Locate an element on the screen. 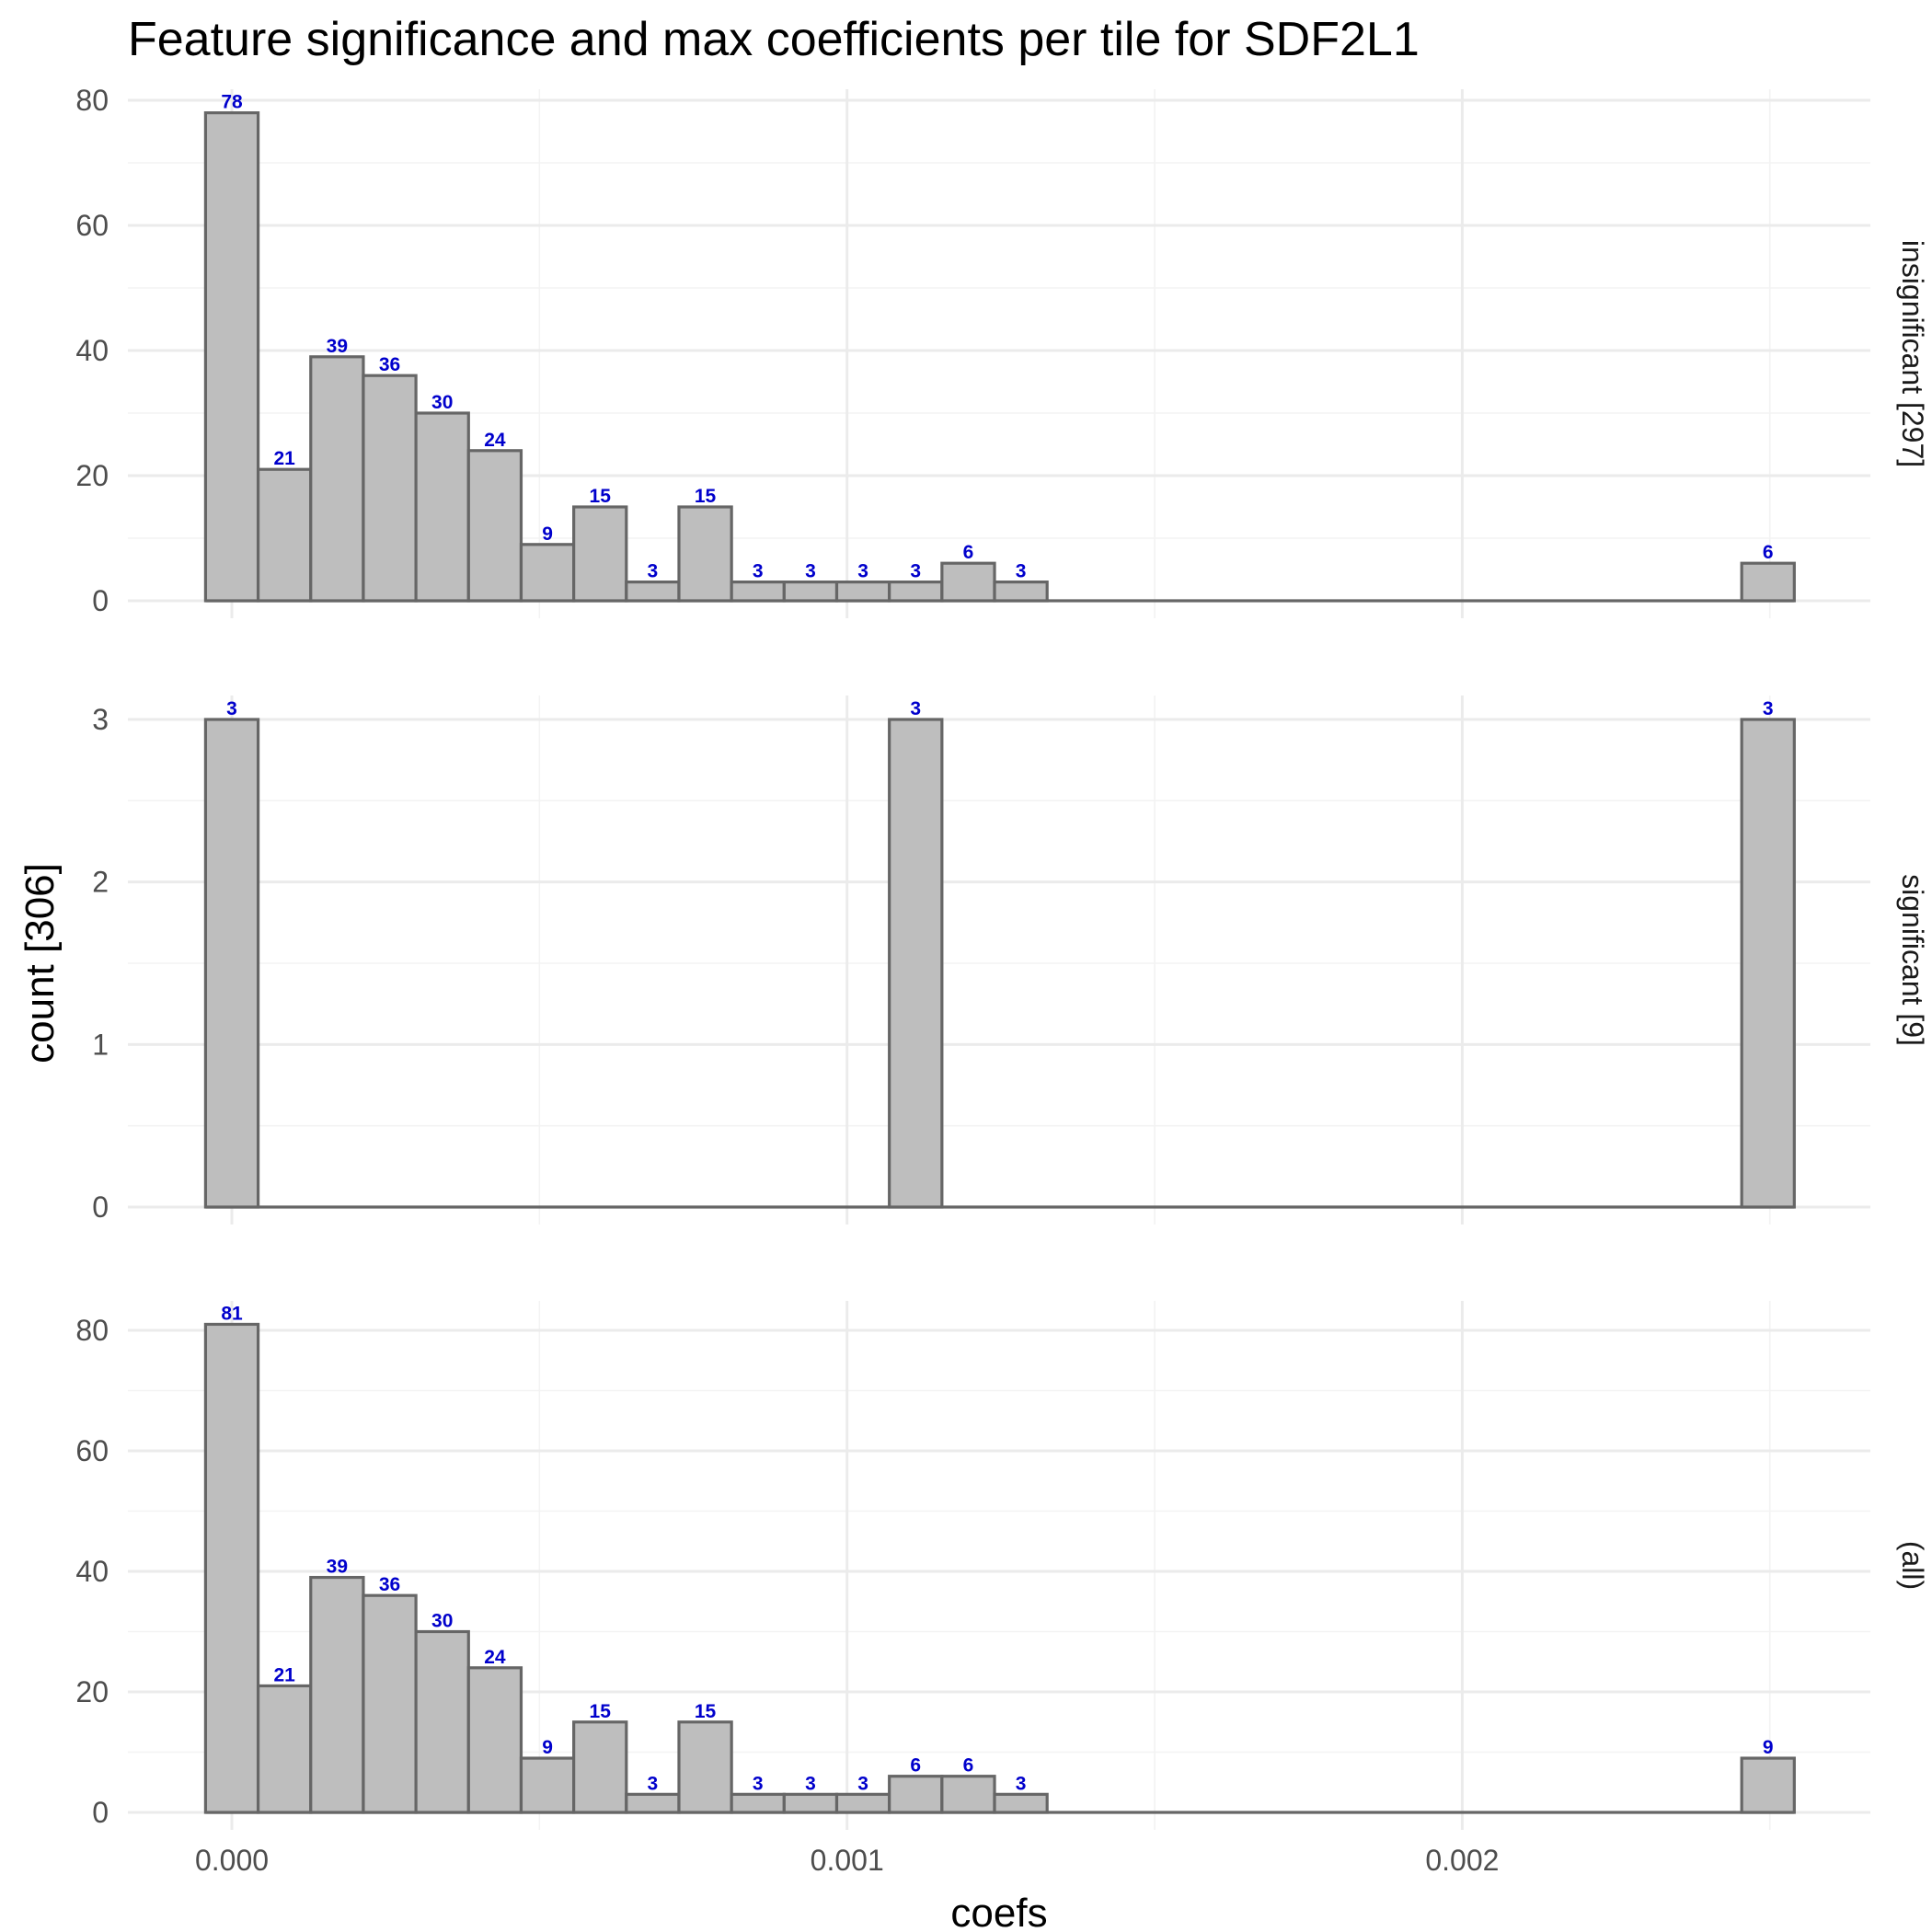  bar-count-label: 81 is located at coordinates (232, 1313).